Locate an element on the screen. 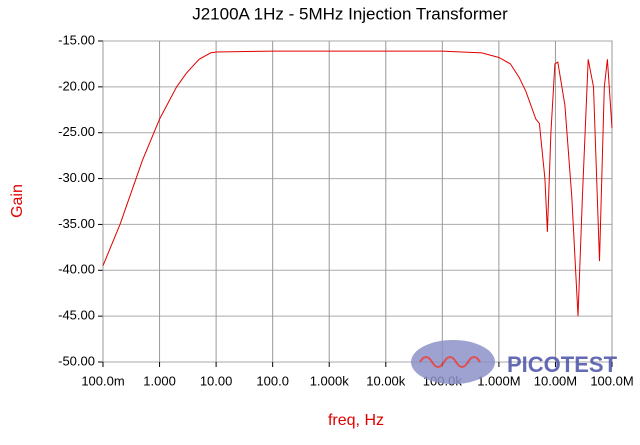 This screenshot has height=445, width=640. logo-text: PICOTEST is located at coordinates (562, 364).